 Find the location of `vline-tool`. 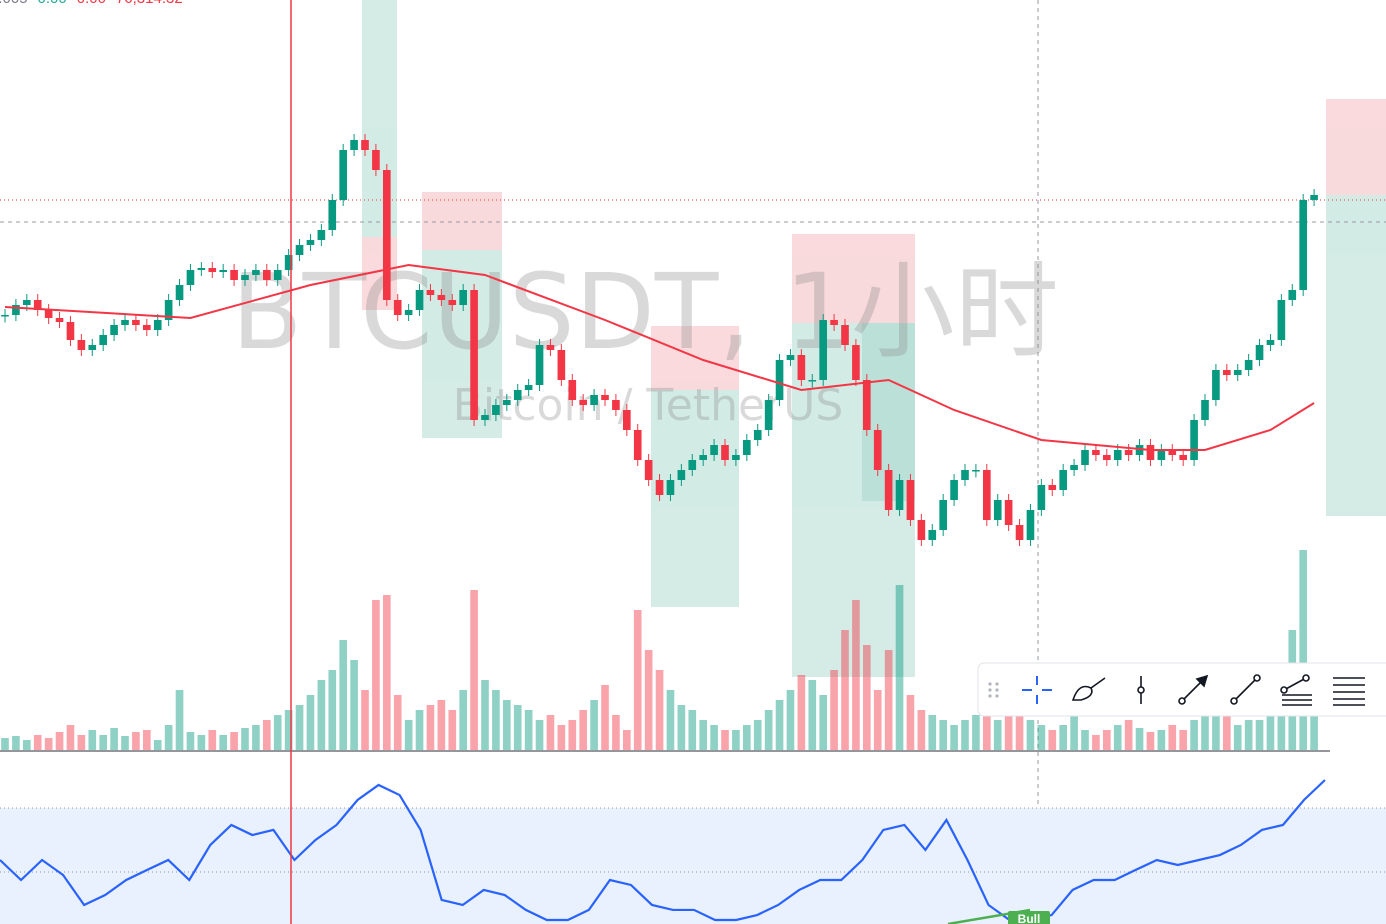

vline-tool is located at coordinates (1141, 690).